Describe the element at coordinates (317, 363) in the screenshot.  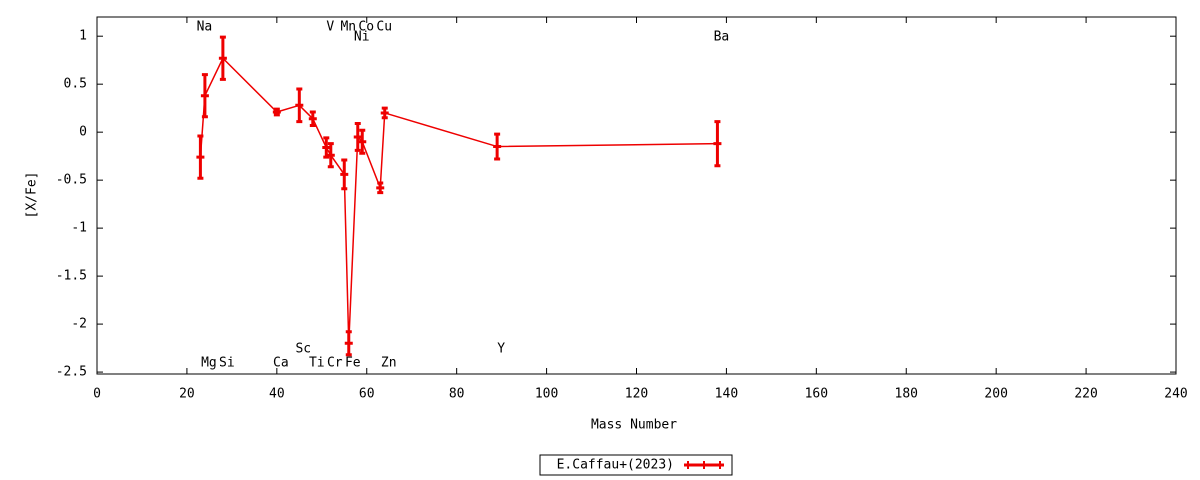
I see `element-label: Ti` at that location.